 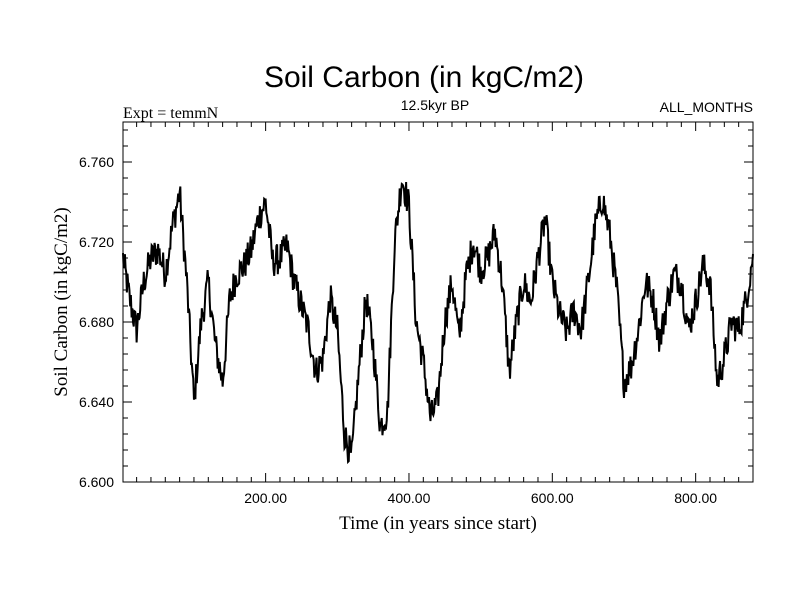 I want to click on y-tick-label: 6.760, so click(x=96, y=162).